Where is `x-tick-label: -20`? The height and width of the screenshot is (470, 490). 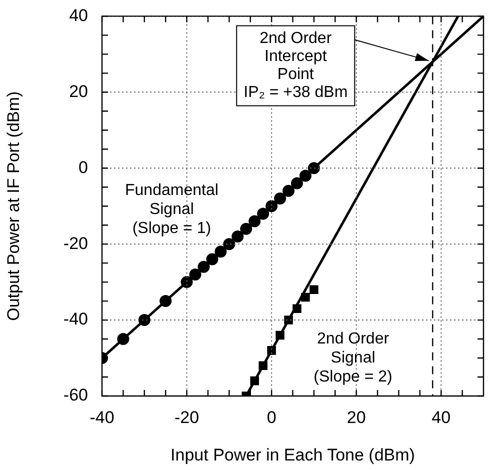
x-tick-label: -20 is located at coordinates (187, 417).